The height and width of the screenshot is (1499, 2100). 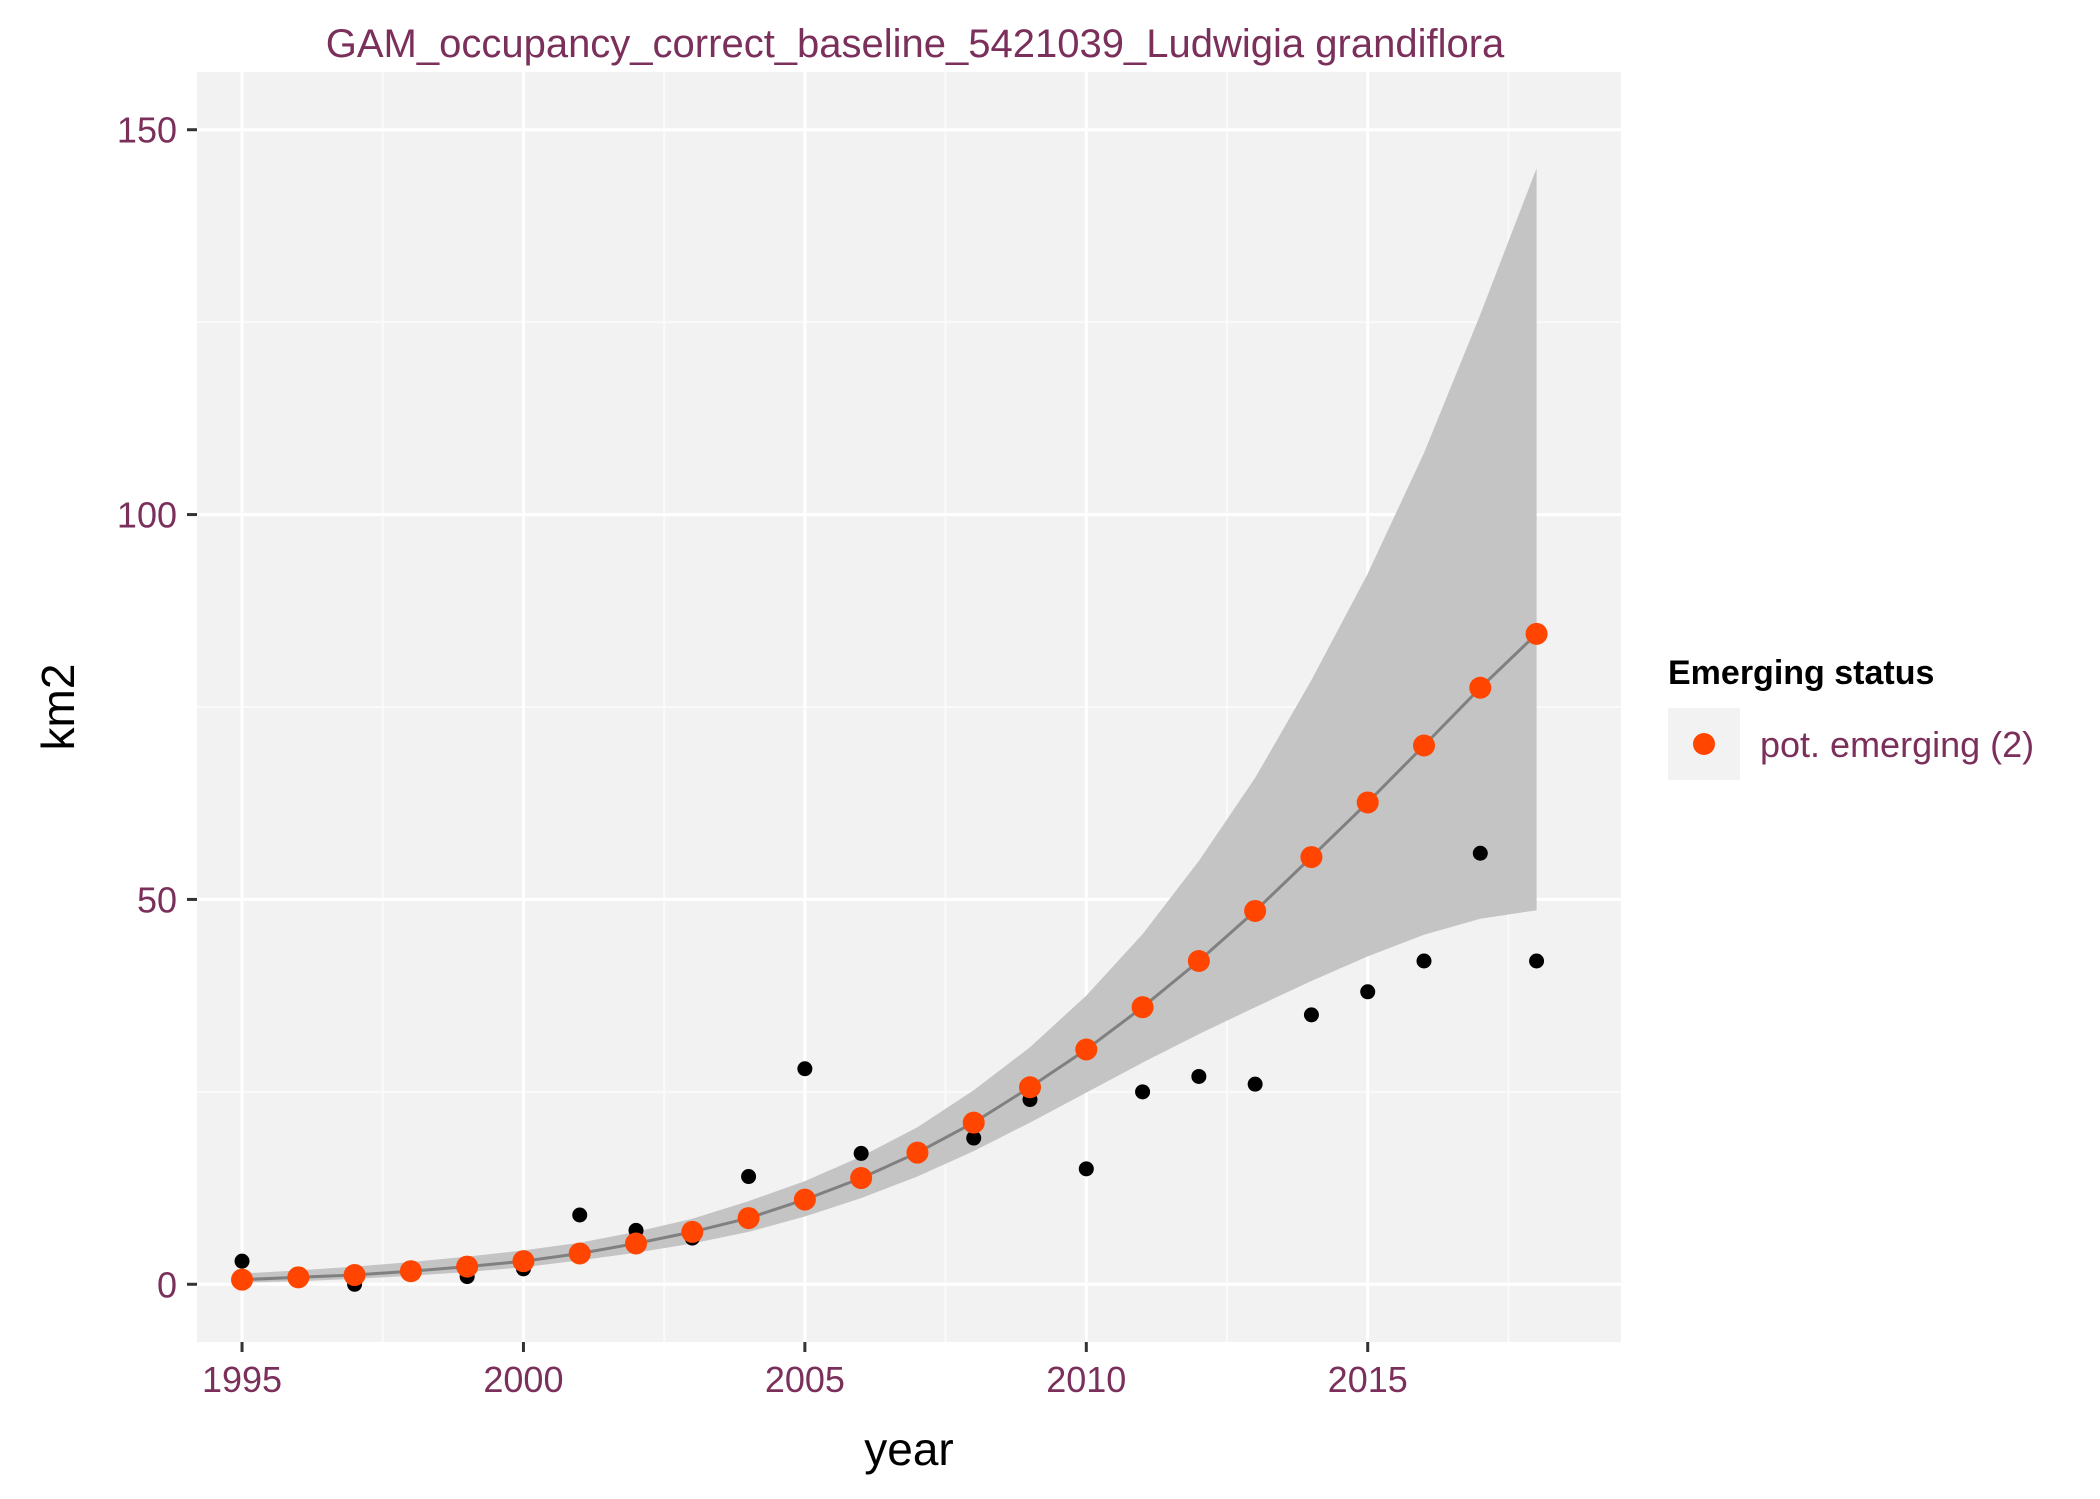 I want to click on y-tick-label: 50, so click(x=157, y=899).